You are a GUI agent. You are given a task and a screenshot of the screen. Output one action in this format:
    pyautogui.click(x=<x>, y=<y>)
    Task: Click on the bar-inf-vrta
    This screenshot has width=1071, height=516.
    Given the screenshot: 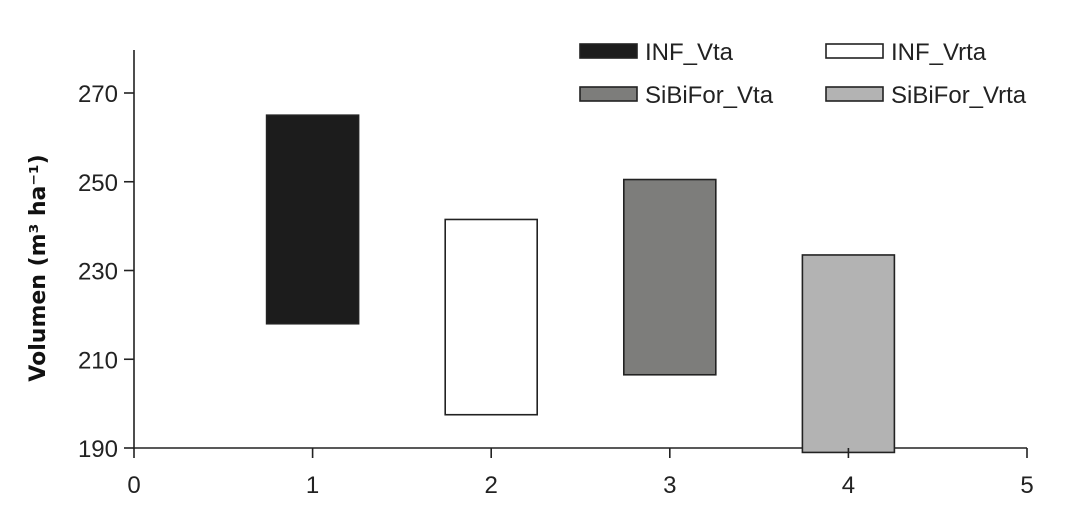 What is the action you would take?
    pyautogui.click(x=491, y=317)
    